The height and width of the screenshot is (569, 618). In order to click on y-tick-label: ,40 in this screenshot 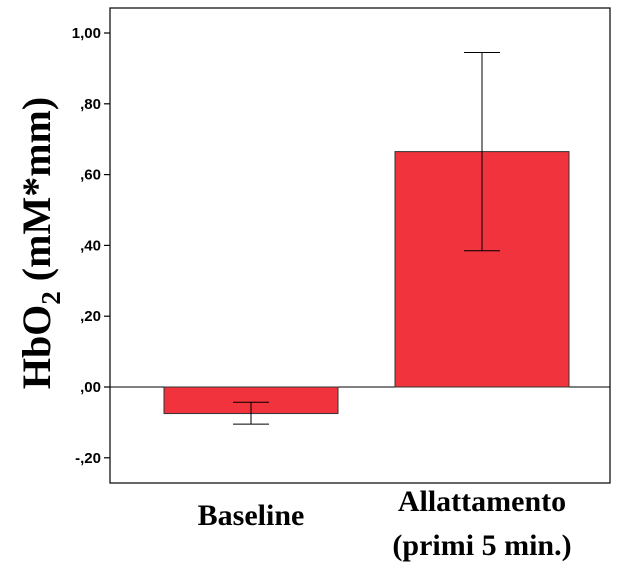, I will do `click(90, 245)`.